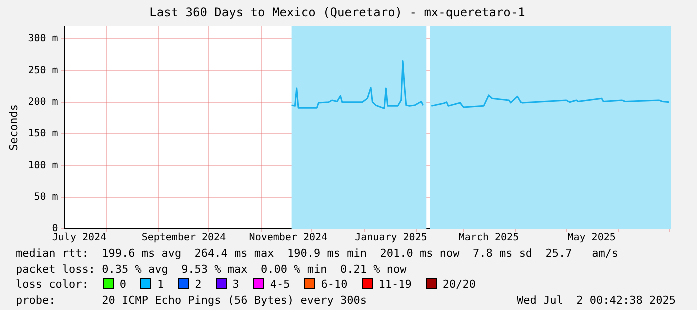 Image resolution: width=697 pixels, height=310 pixels. What do you see at coordinates (338, 12) in the screenshot?
I see `chart-title: Last 360 Days to Mexico (Queretaro) - mx-queretaro-1` at bounding box center [338, 12].